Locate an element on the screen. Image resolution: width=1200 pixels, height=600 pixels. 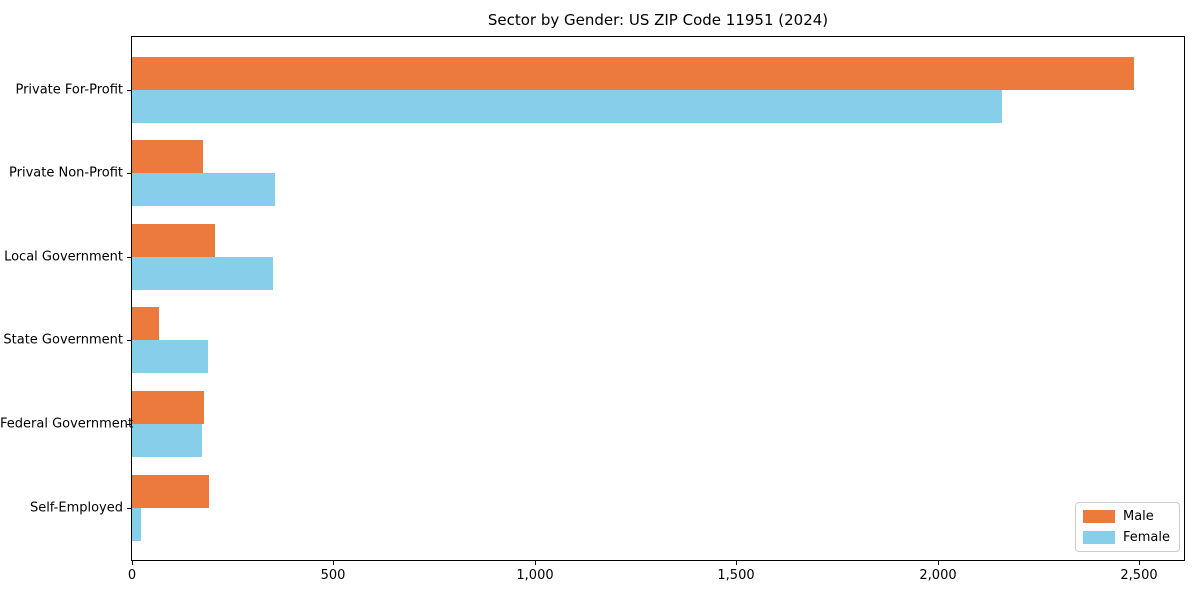
x-tick-label: 1,000 is located at coordinates (535, 575).